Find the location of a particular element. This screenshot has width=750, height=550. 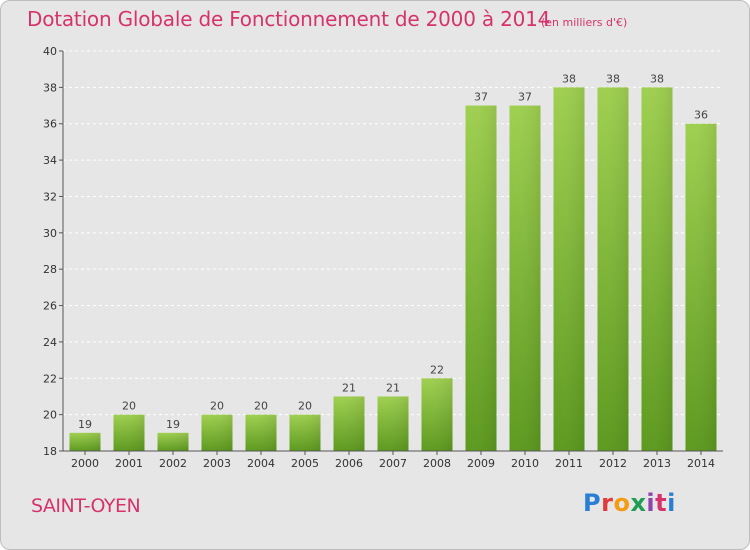

chart-subtitle: (en milliers d'€) is located at coordinates (584, 22).